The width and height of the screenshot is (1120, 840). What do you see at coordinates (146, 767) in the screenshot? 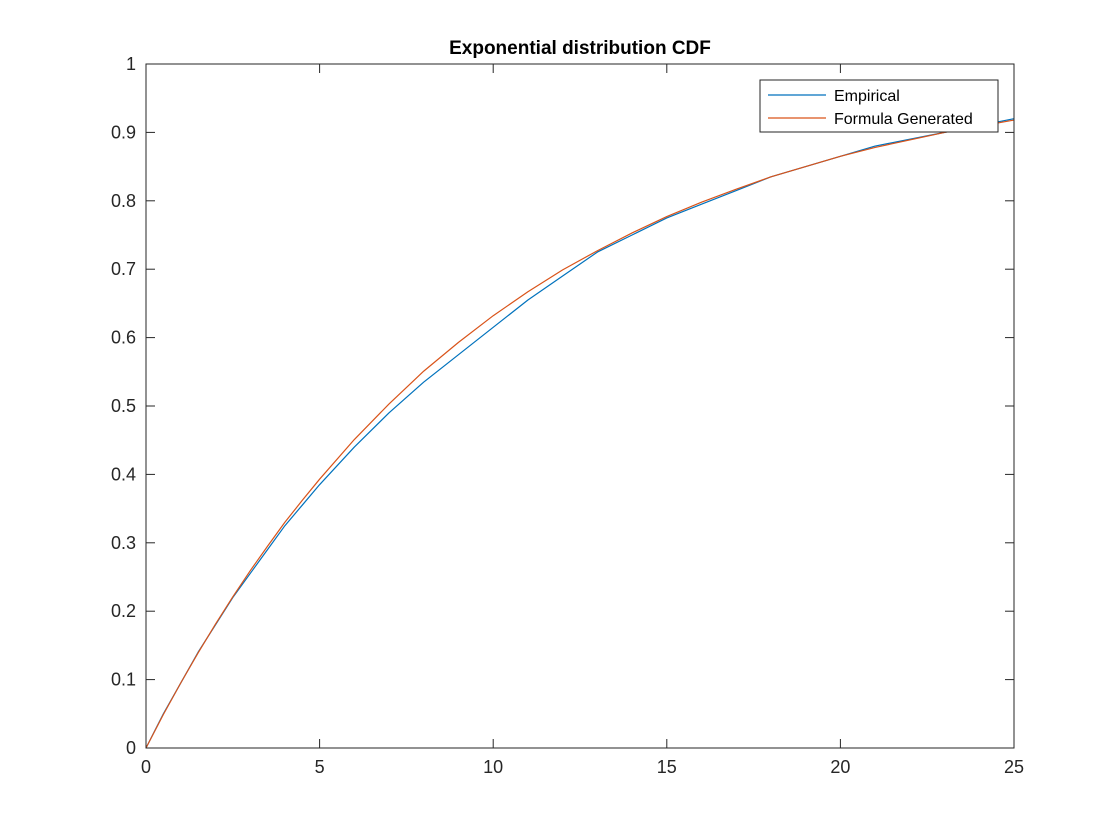
I see `x-tick-label: 0` at bounding box center [146, 767].